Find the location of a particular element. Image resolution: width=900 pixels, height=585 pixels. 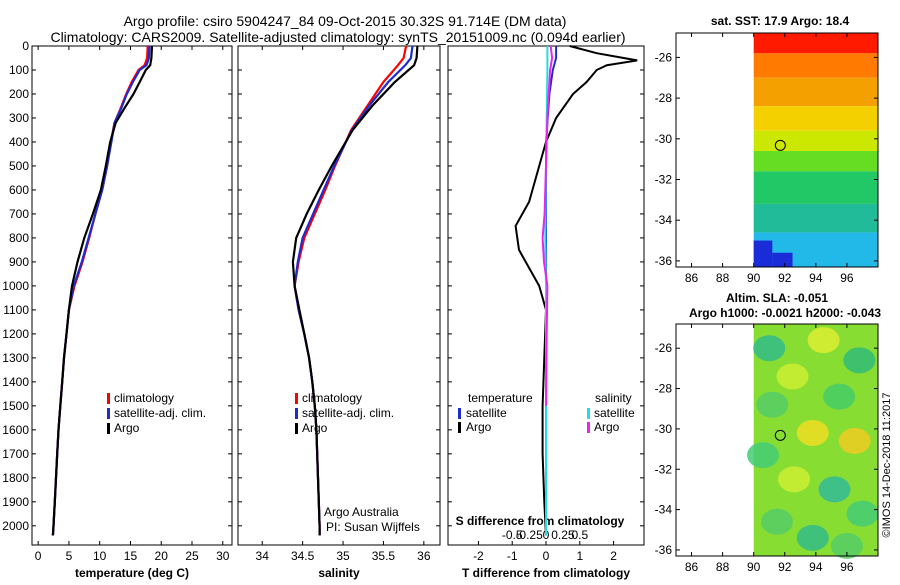

top-tick-label: 0.25 is located at coordinates (563, 535).